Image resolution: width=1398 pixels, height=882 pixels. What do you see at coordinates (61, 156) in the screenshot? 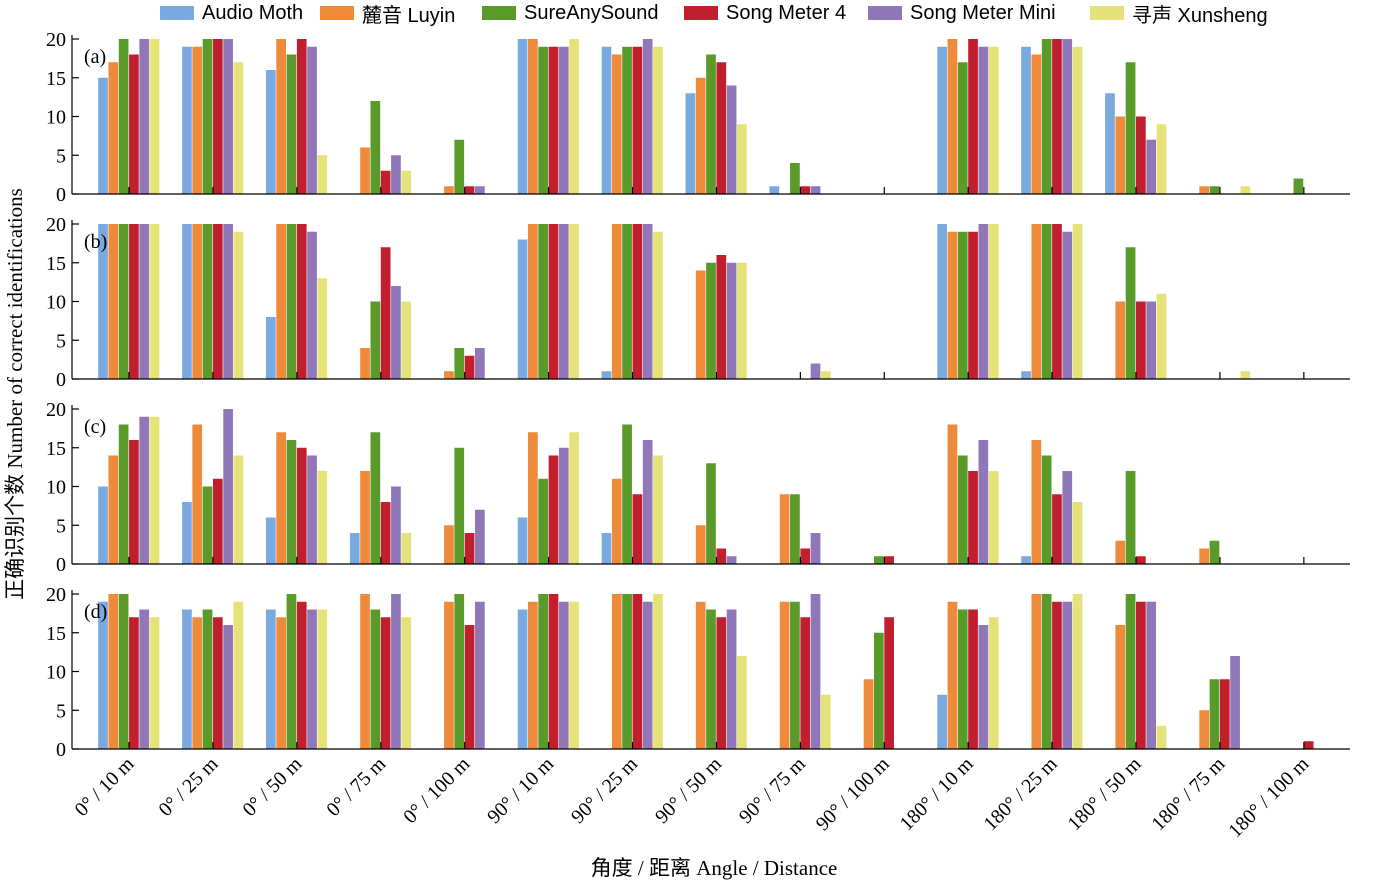
I see `y-tick-label: 5` at bounding box center [61, 156].